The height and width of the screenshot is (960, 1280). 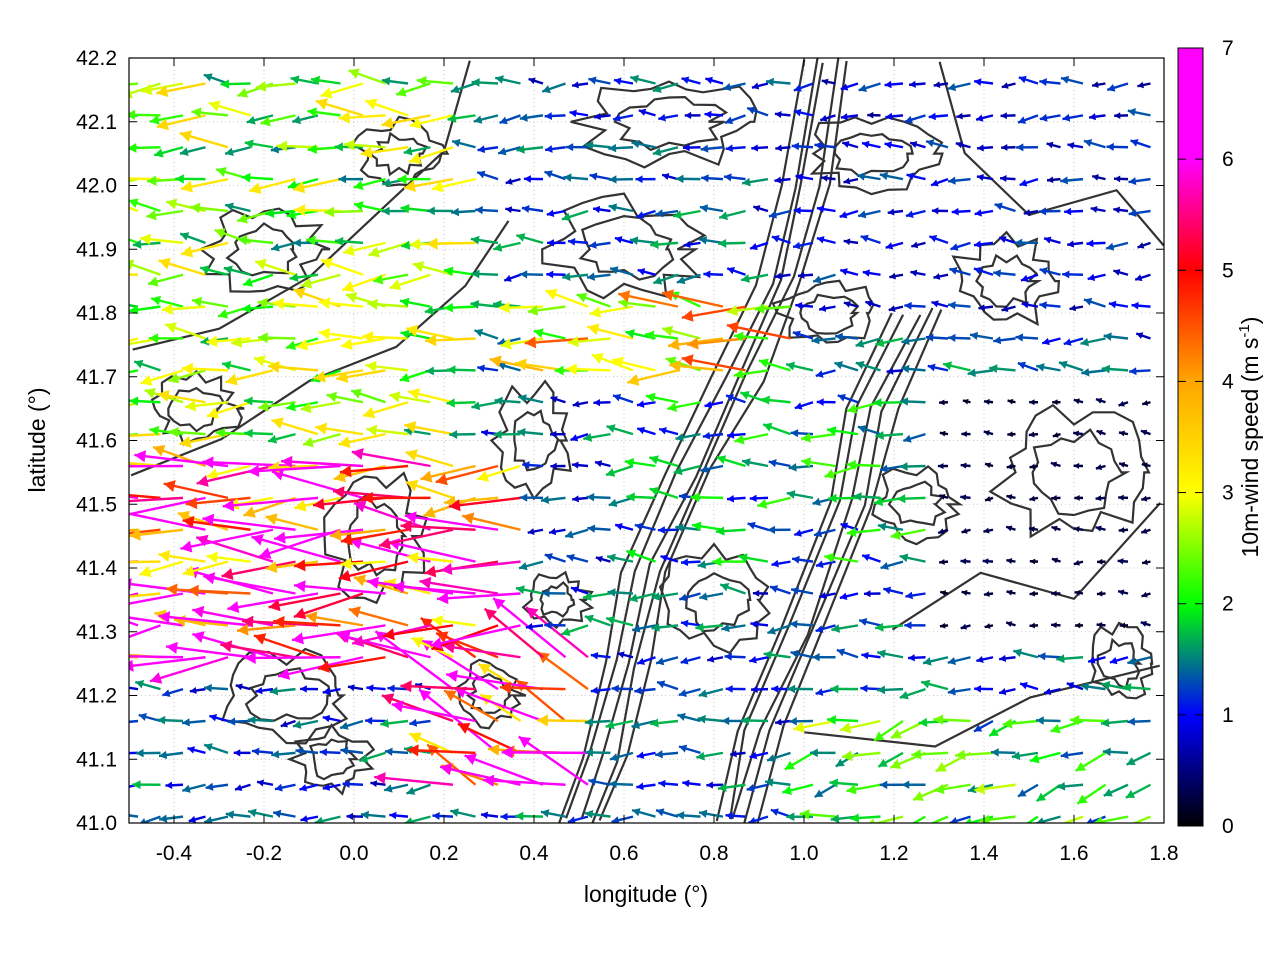 What do you see at coordinates (96, 696) in the screenshot?
I see `y-tick-label: 41.2` at bounding box center [96, 696].